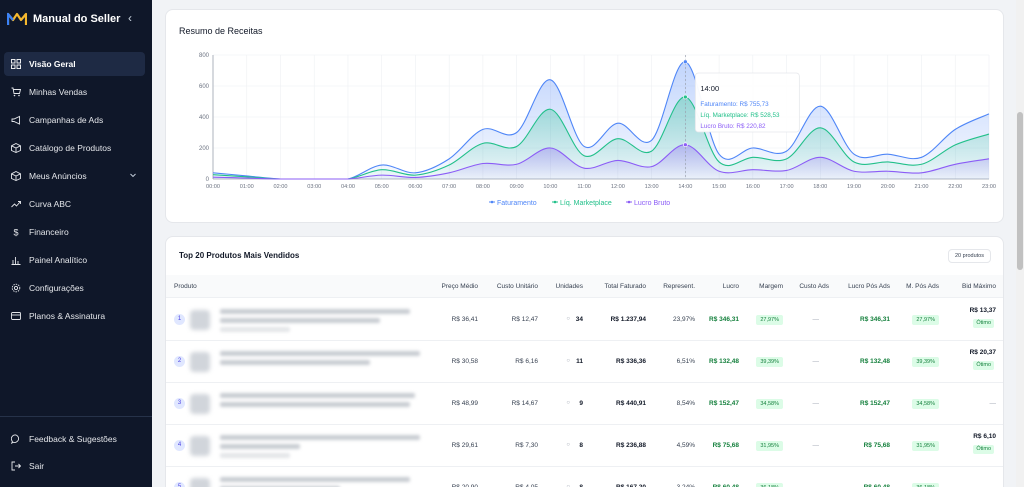  Describe the element at coordinates (16, 92) in the screenshot. I see `cart-icon` at that location.